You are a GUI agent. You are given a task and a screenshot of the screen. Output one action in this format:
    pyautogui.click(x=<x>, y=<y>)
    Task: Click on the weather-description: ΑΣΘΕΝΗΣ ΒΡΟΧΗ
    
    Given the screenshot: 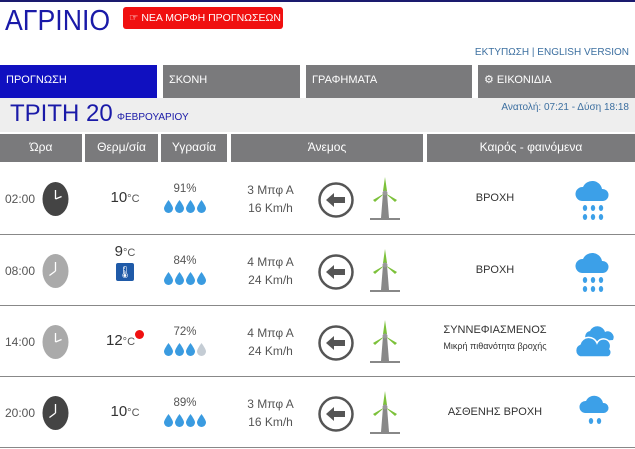 What is the action you would take?
    pyautogui.click(x=495, y=412)
    